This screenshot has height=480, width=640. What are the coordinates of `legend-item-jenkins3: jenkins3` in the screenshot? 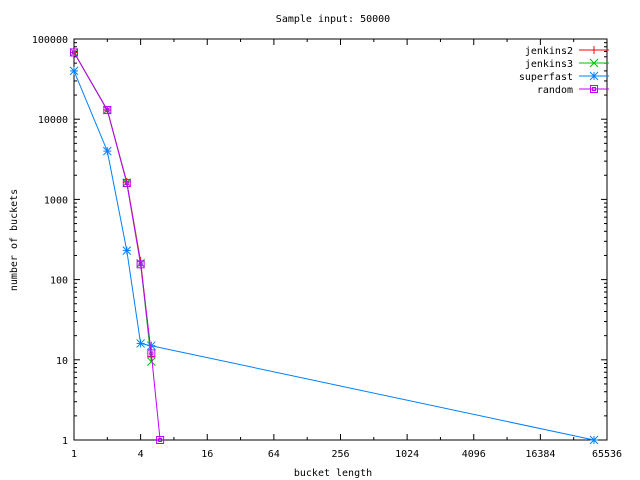 It's located at (567, 64).